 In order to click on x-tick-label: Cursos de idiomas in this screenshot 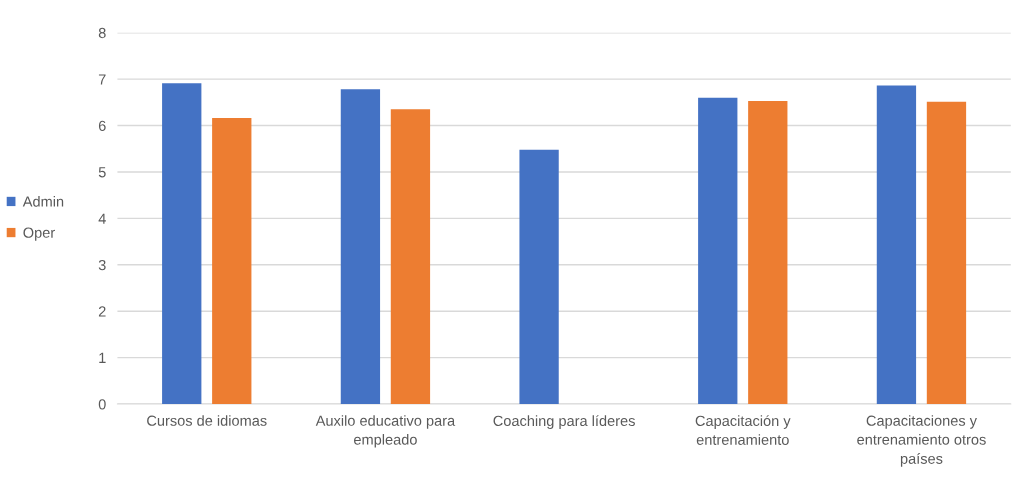, I will do `click(207, 420)`.